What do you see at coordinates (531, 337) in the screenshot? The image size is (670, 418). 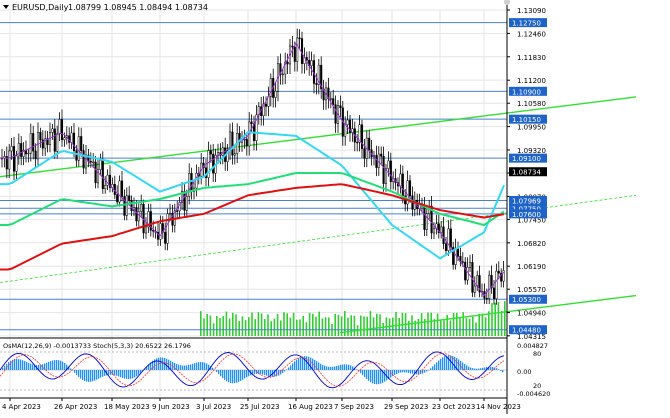 I see `price-tick-label: 1.04315` at bounding box center [531, 337].